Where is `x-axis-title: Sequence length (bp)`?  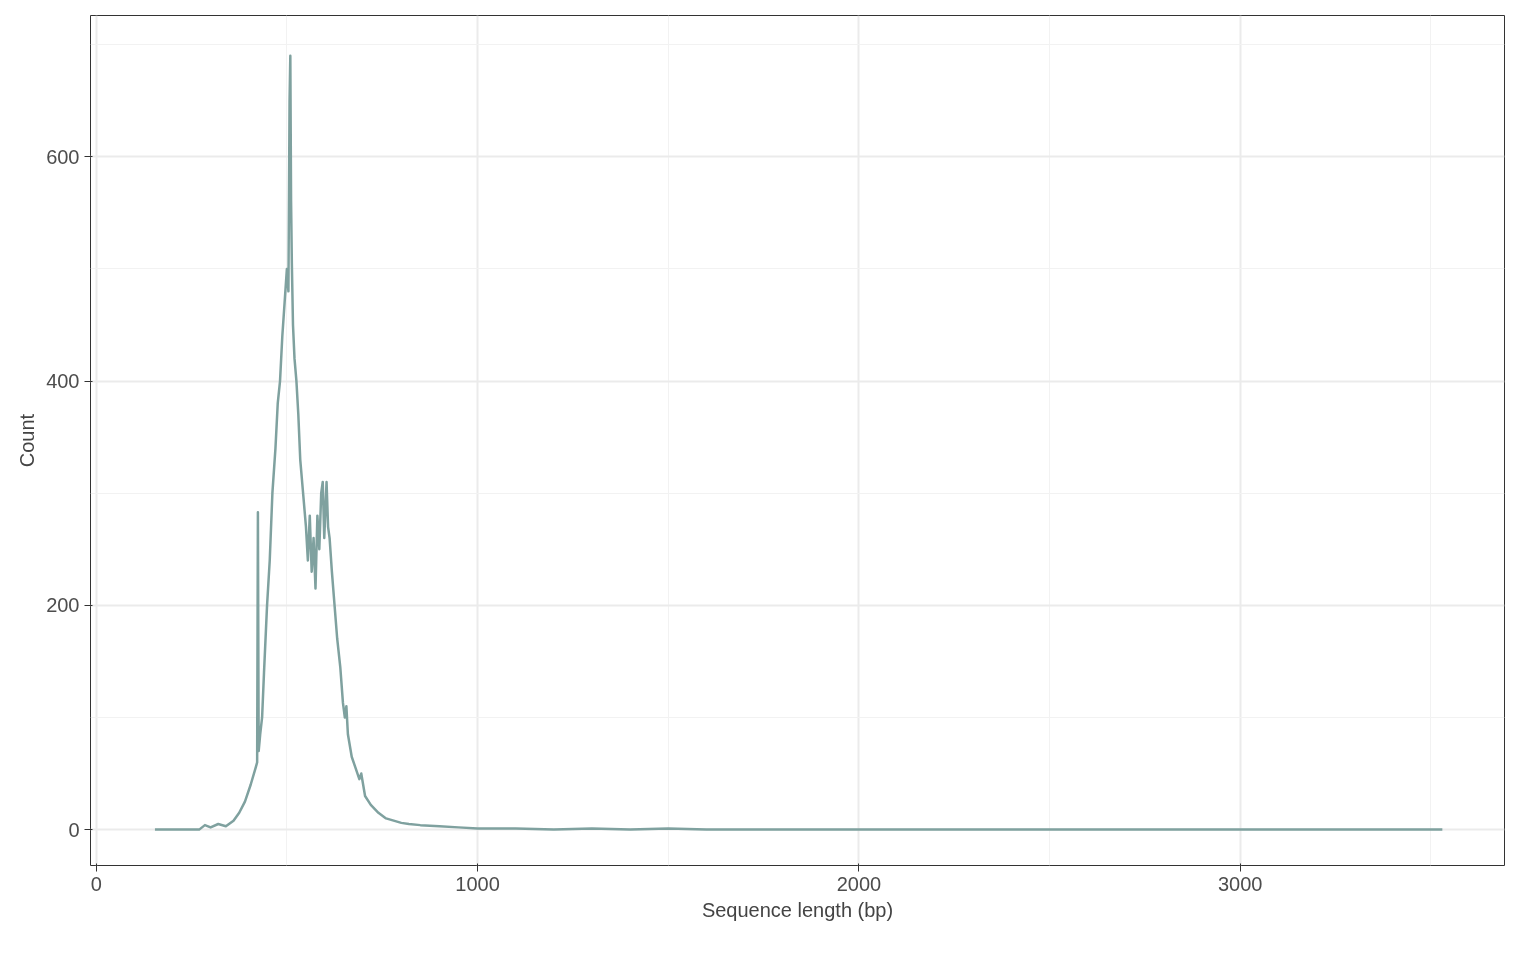
x-axis-title: Sequence length (bp) is located at coordinates (797, 909).